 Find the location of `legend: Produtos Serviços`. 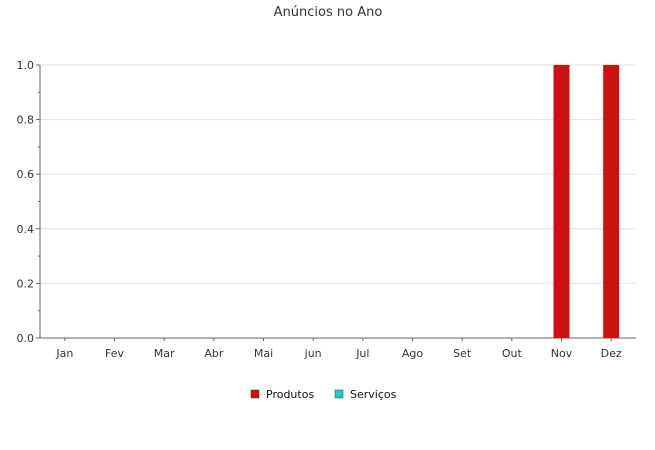

legend: Produtos Serviços is located at coordinates (323, 394).